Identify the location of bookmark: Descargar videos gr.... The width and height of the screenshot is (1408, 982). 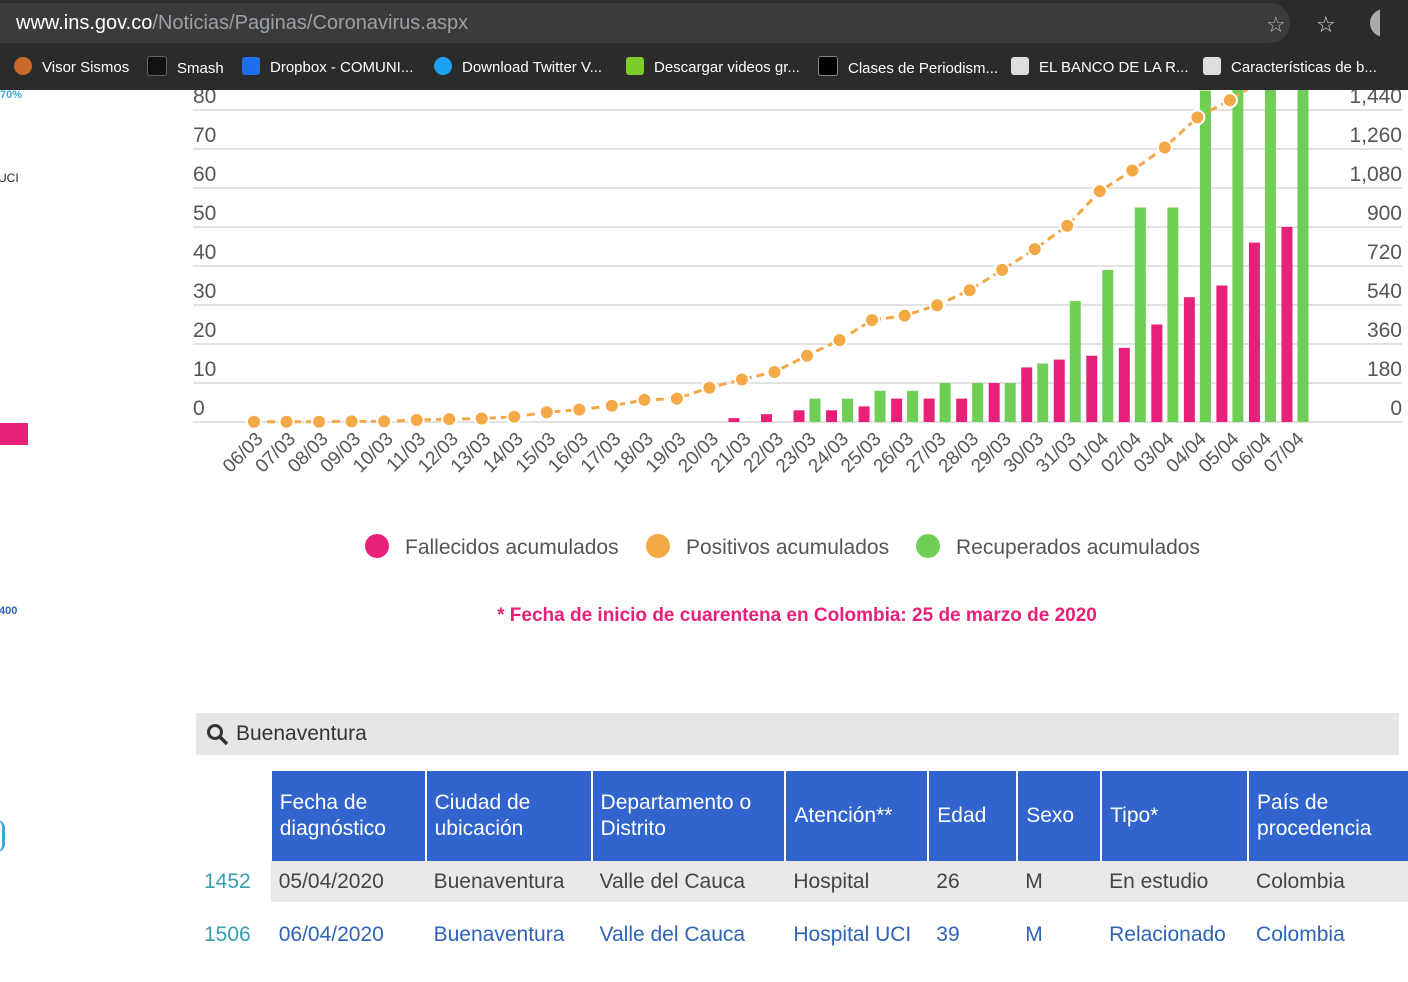
(713, 68).